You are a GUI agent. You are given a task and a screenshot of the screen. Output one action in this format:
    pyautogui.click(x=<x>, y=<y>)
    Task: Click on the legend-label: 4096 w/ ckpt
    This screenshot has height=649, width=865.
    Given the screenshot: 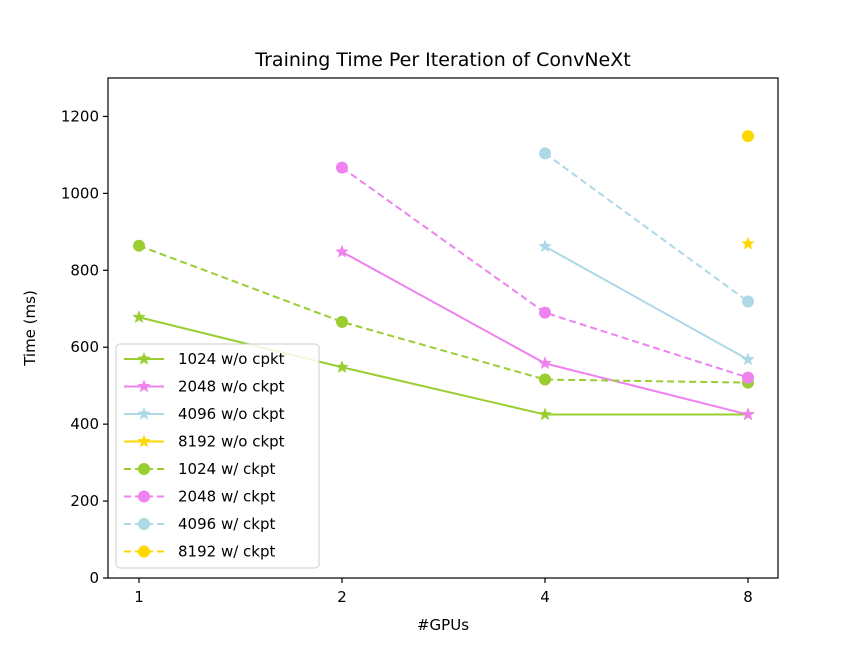 What is the action you would take?
    pyautogui.click(x=226, y=524)
    